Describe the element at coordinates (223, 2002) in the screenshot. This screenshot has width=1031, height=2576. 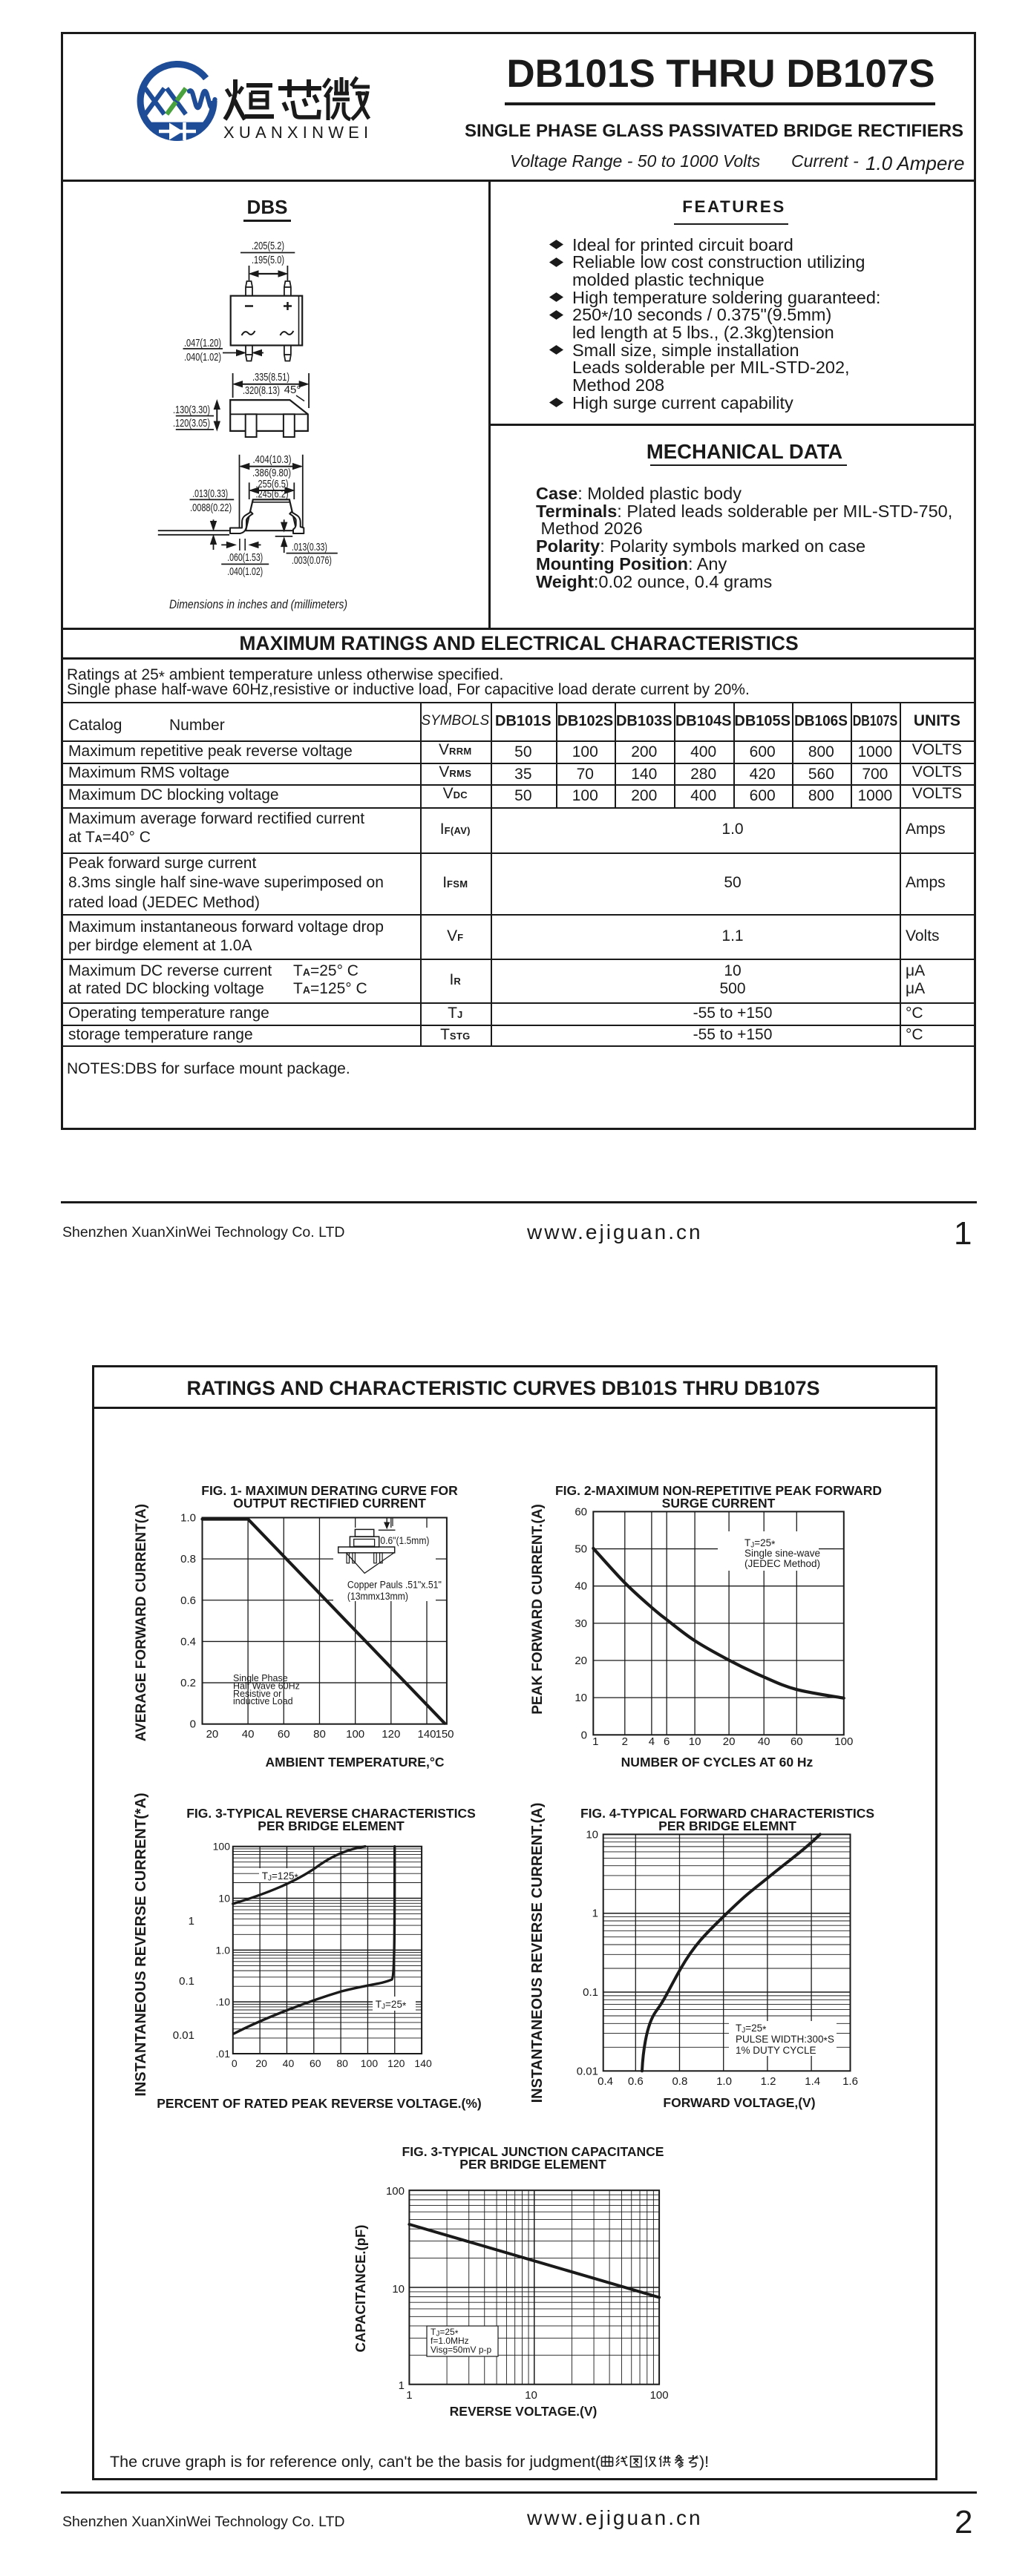
I see `svg-text: .10` at that location.